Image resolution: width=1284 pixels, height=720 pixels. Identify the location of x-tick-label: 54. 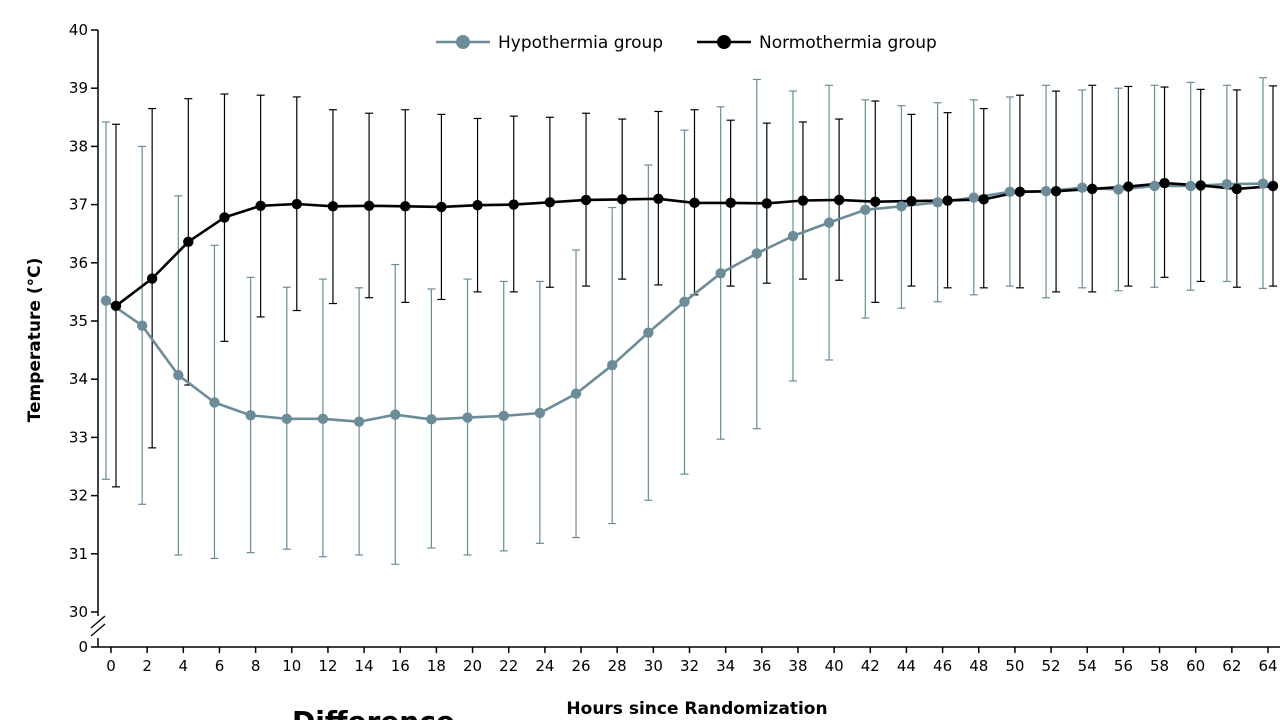
(1087, 666).